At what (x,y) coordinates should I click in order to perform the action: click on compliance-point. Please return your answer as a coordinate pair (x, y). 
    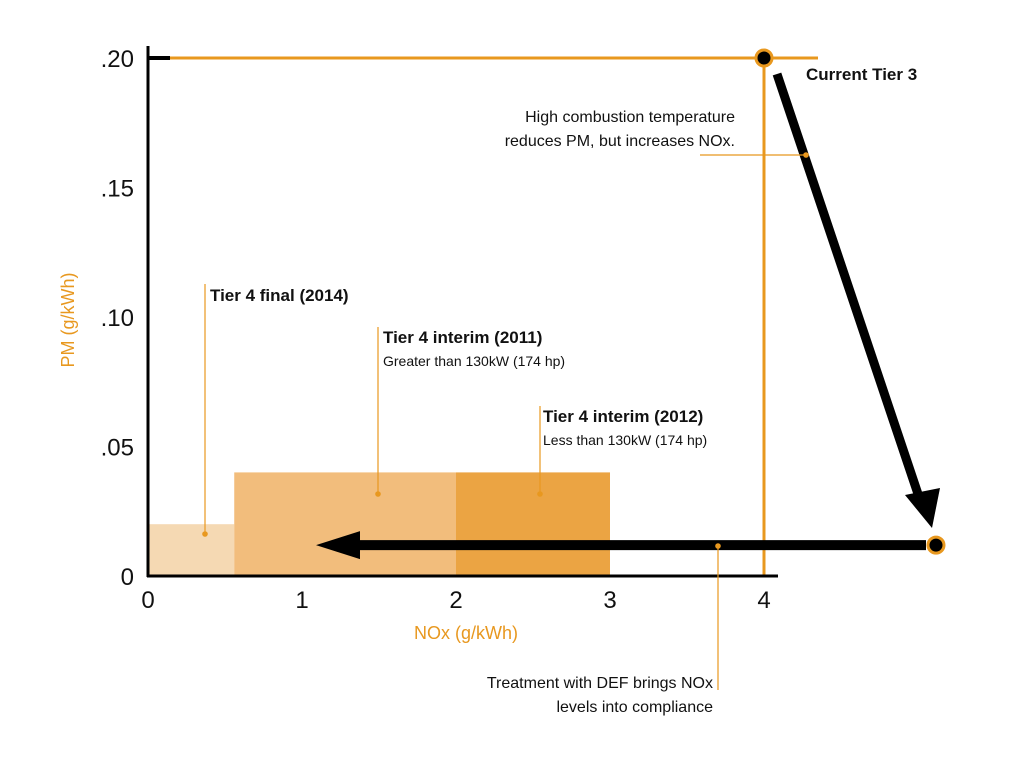
    Looking at the image, I should click on (936, 545).